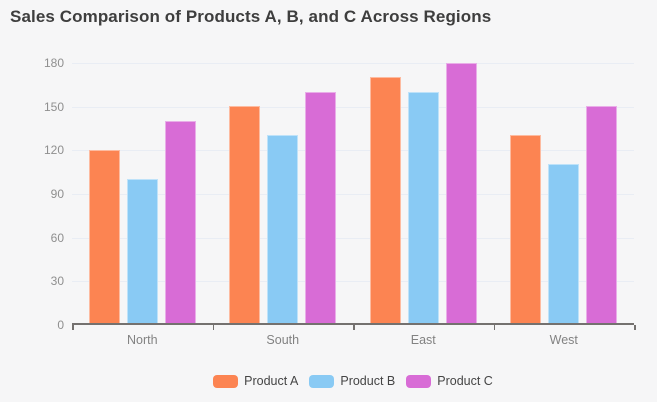 The height and width of the screenshot is (402, 657). Describe the element at coordinates (526, 229) in the screenshot. I see `bar-product-a-west` at that location.